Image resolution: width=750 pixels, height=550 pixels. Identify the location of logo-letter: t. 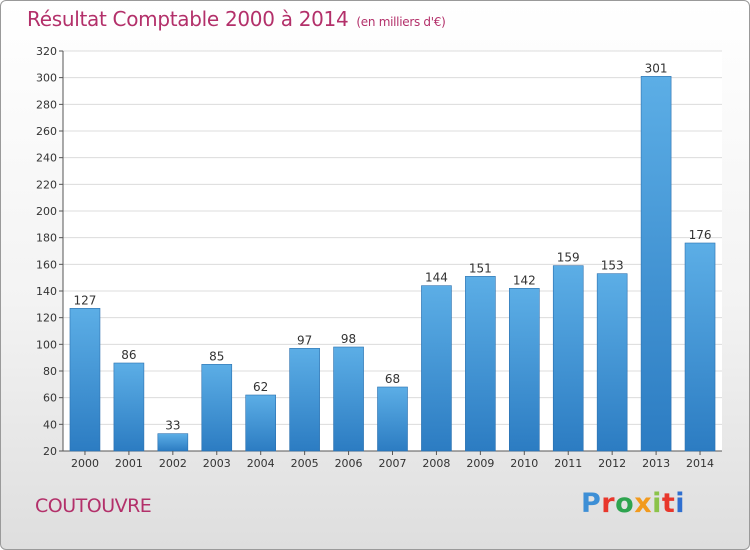
(668, 503).